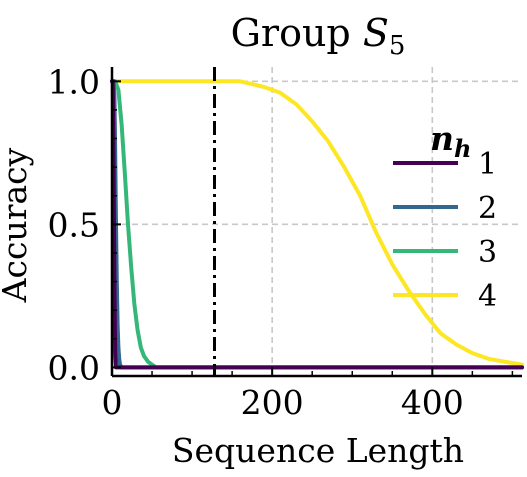  I want to click on x-tick-label-0: 0, so click(112, 402).